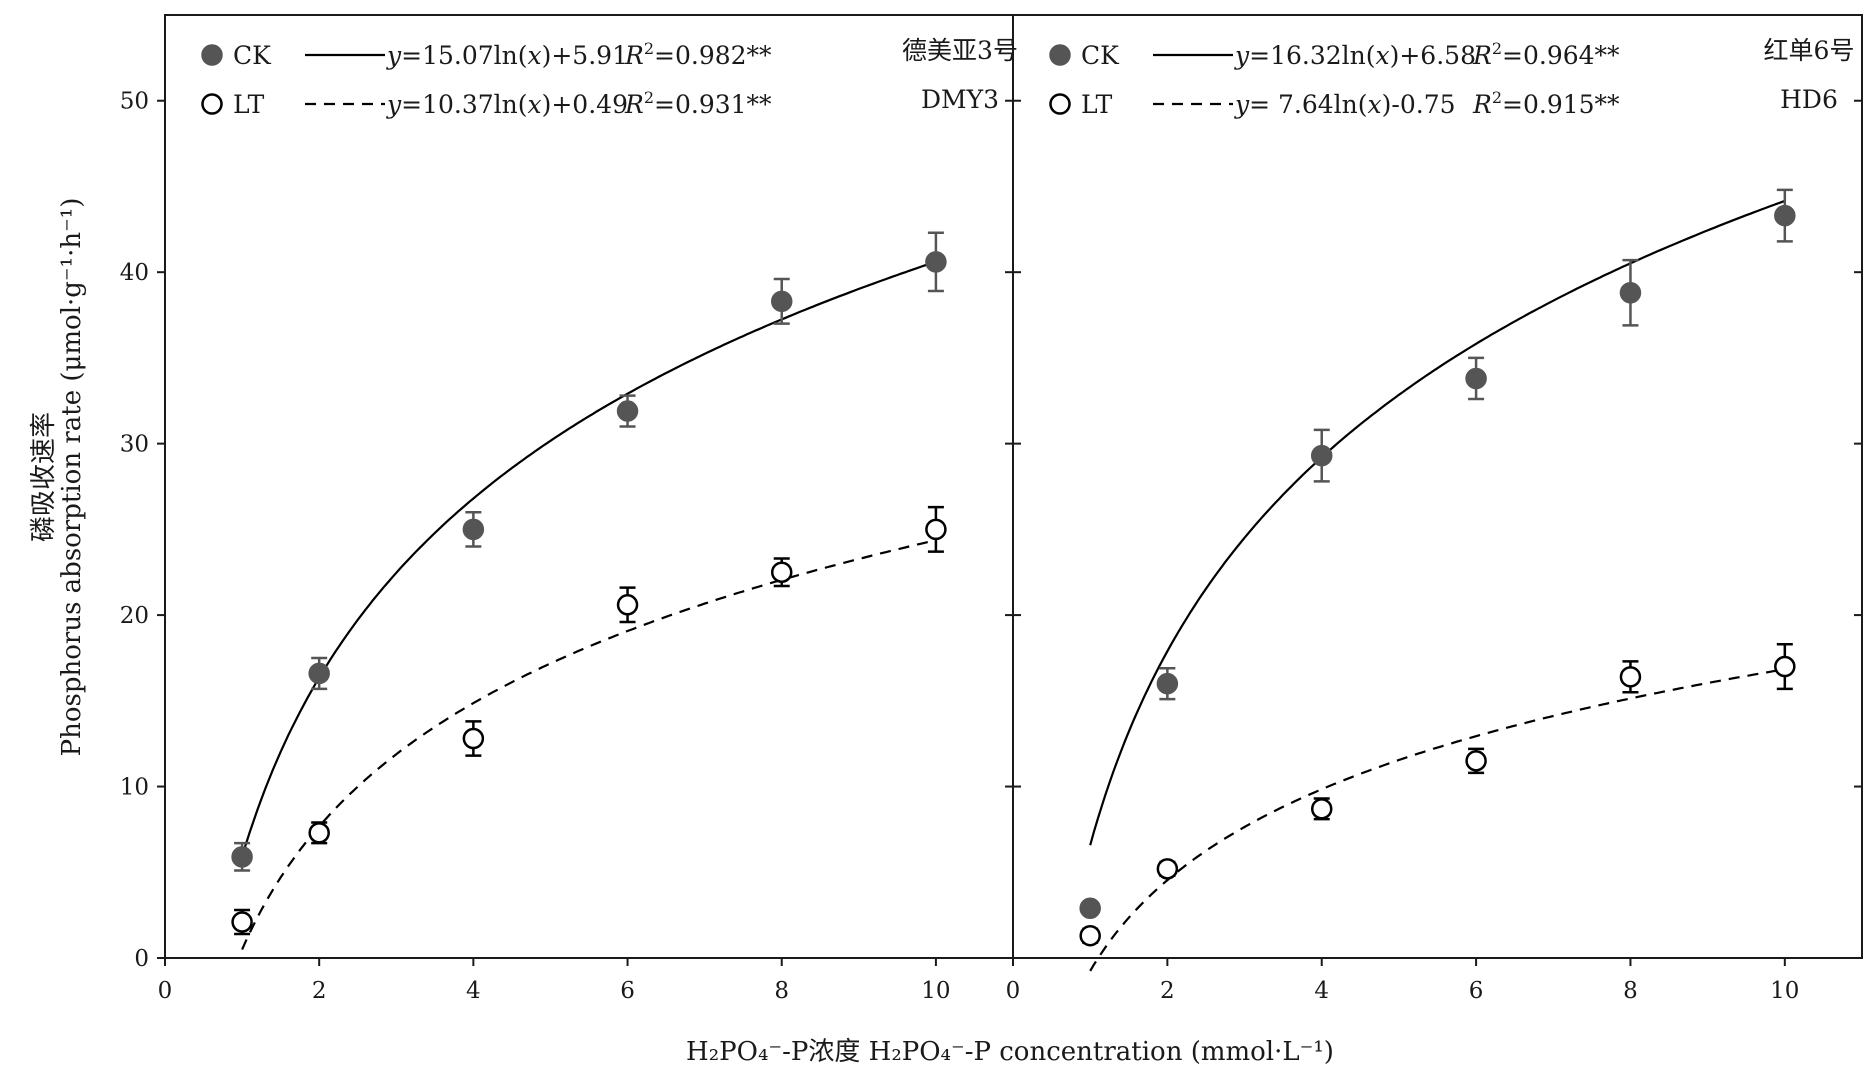 The height and width of the screenshot is (1083, 1872). I want to click on panel-label-en: DMY3, so click(960, 99).